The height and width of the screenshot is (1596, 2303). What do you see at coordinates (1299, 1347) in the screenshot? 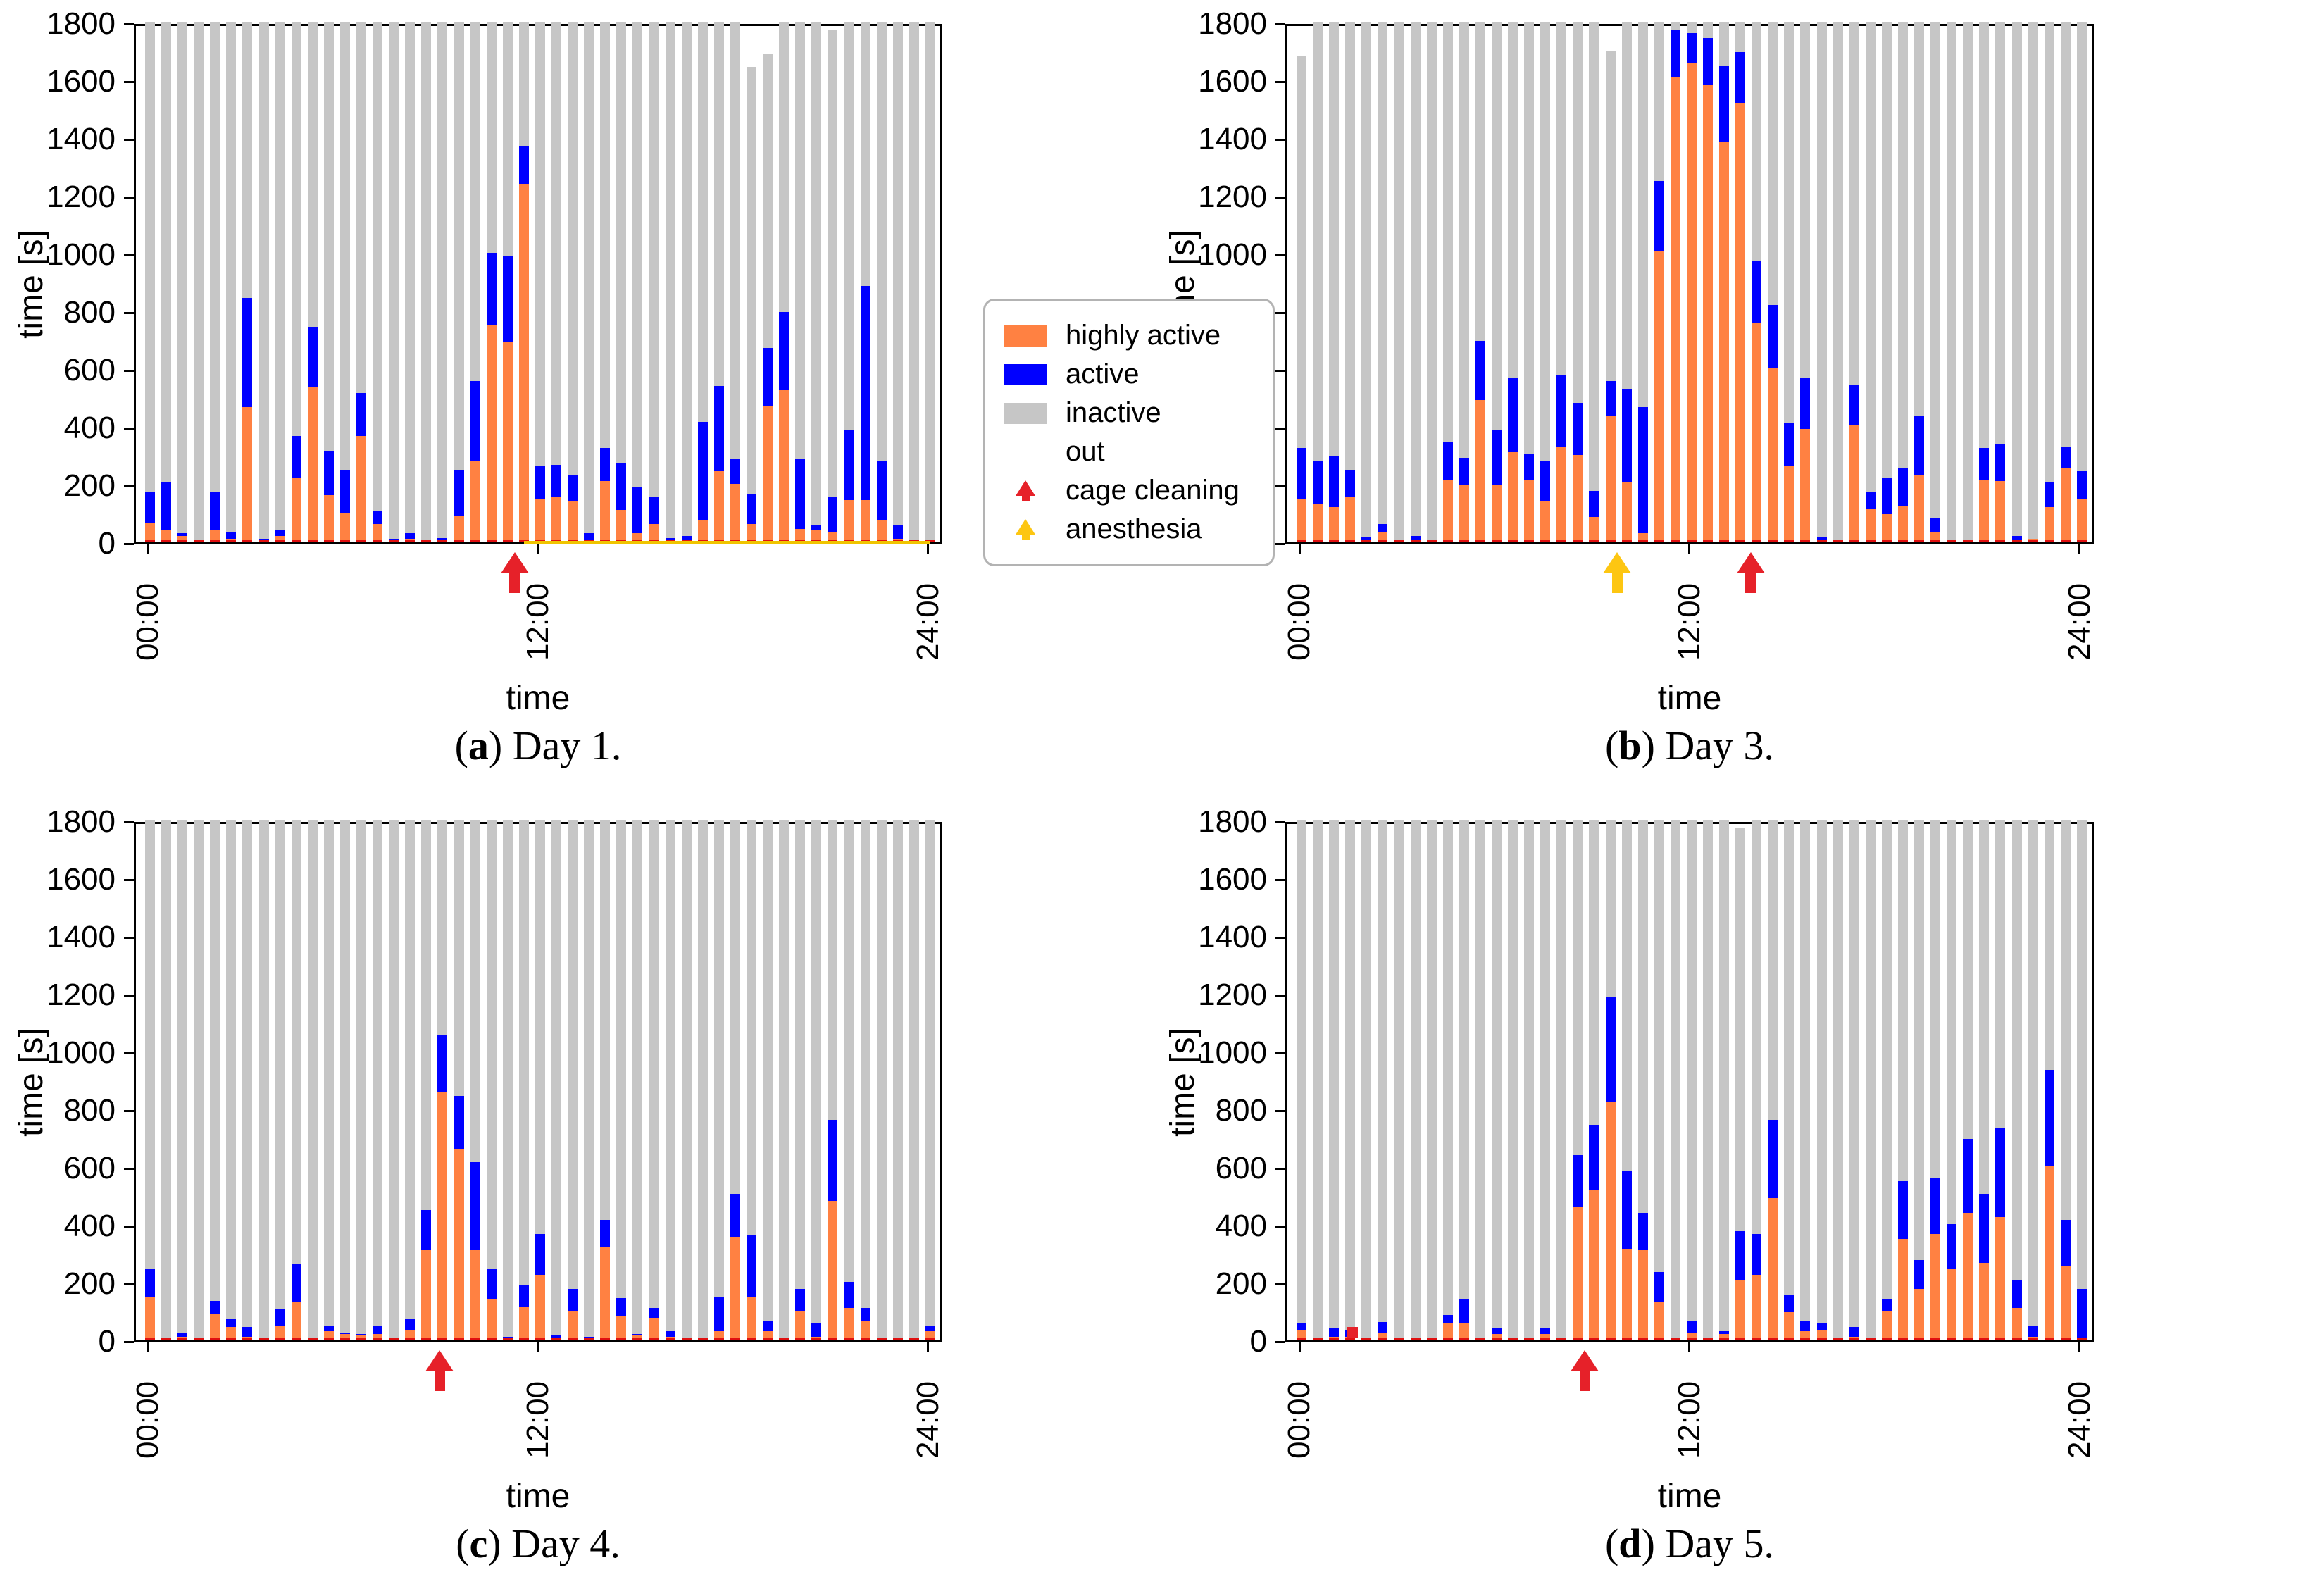
I see `x-tick` at bounding box center [1299, 1347].